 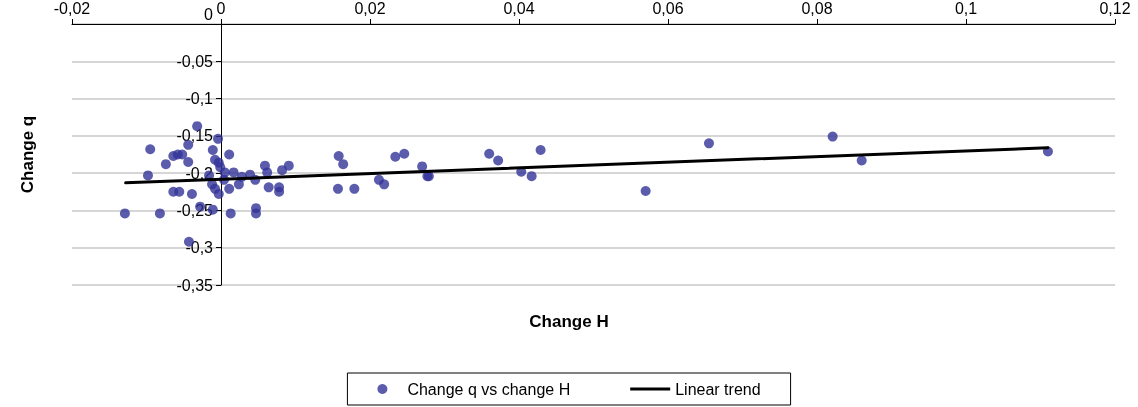 I want to click on y-tick-label: -0,35, so click(x=195, y=285).